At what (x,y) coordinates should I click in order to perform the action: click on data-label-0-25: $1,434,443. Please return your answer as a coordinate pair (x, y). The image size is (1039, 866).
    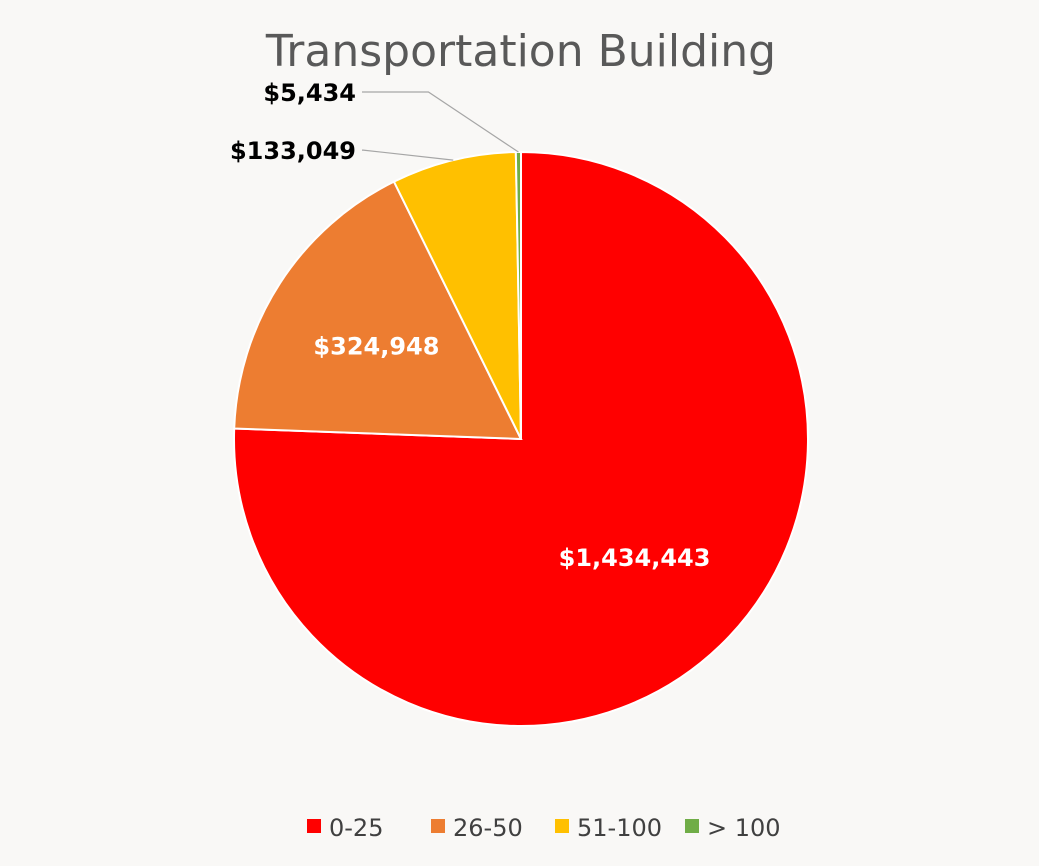
    Looking at the image, I should click on (635, 558).